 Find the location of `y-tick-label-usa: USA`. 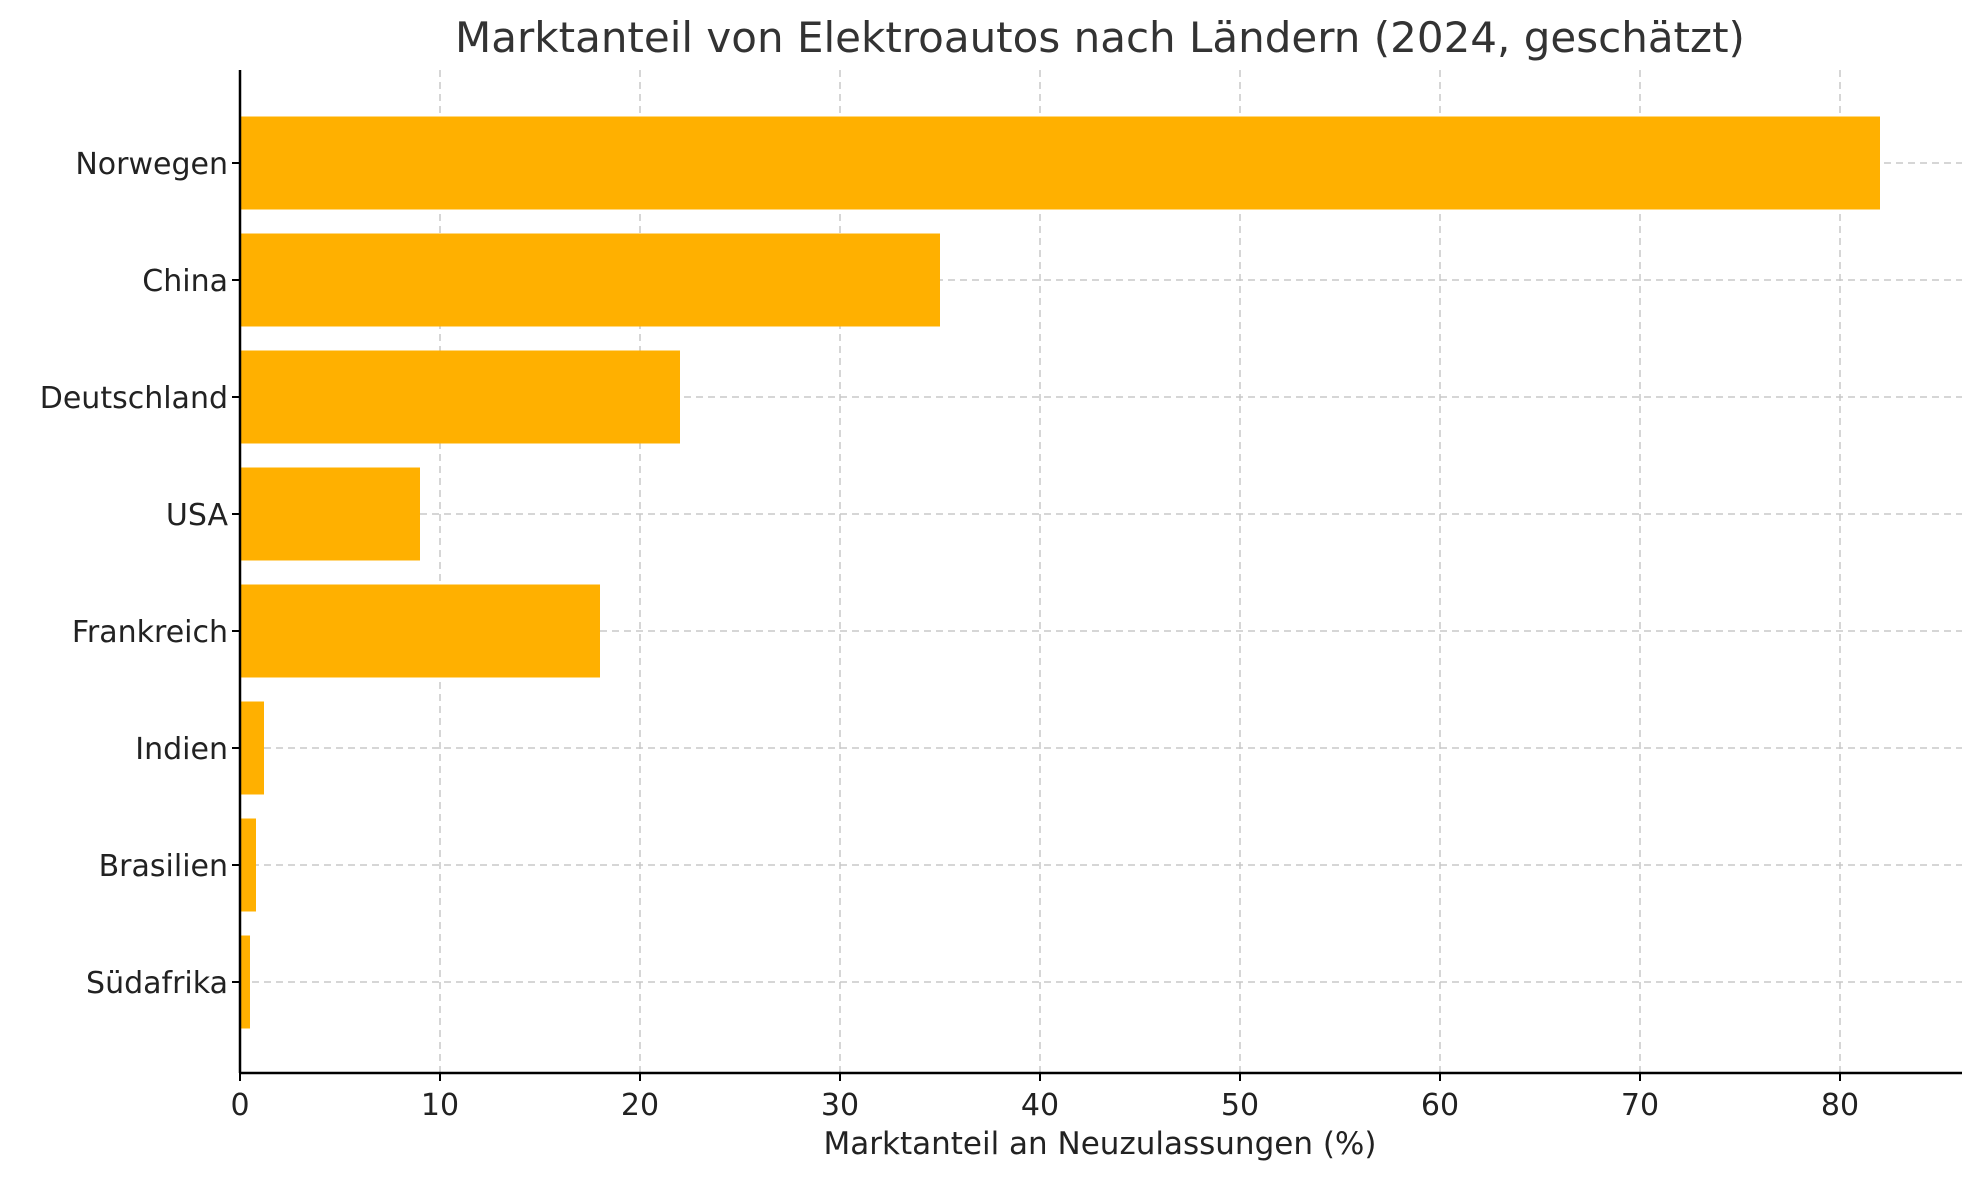

y-tick-label-usa: USA is located at coordinates (197, 515).